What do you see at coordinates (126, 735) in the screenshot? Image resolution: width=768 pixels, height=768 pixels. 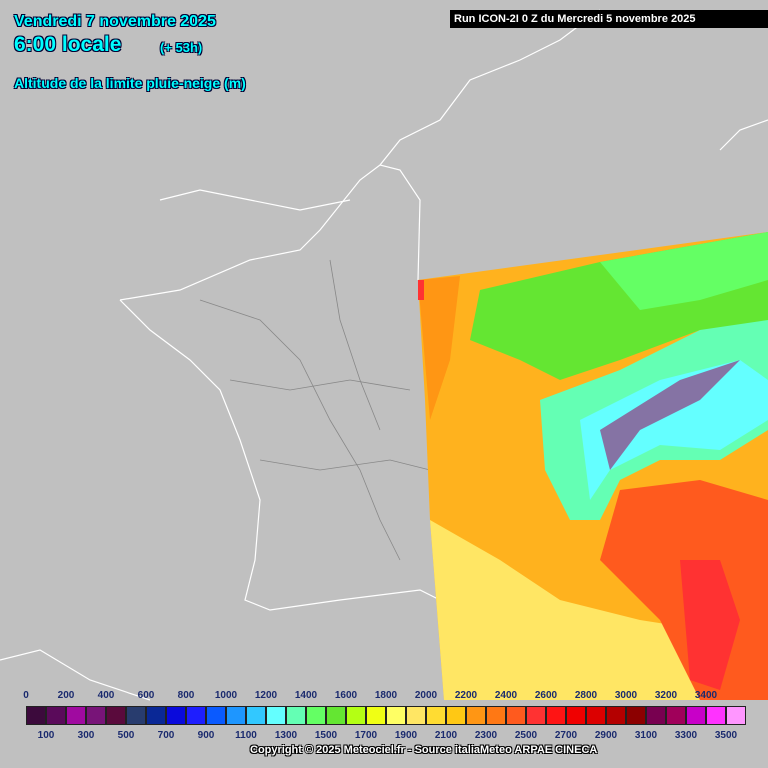 I see `legend-label-bottom: 500` at bounding box center [126, 735].